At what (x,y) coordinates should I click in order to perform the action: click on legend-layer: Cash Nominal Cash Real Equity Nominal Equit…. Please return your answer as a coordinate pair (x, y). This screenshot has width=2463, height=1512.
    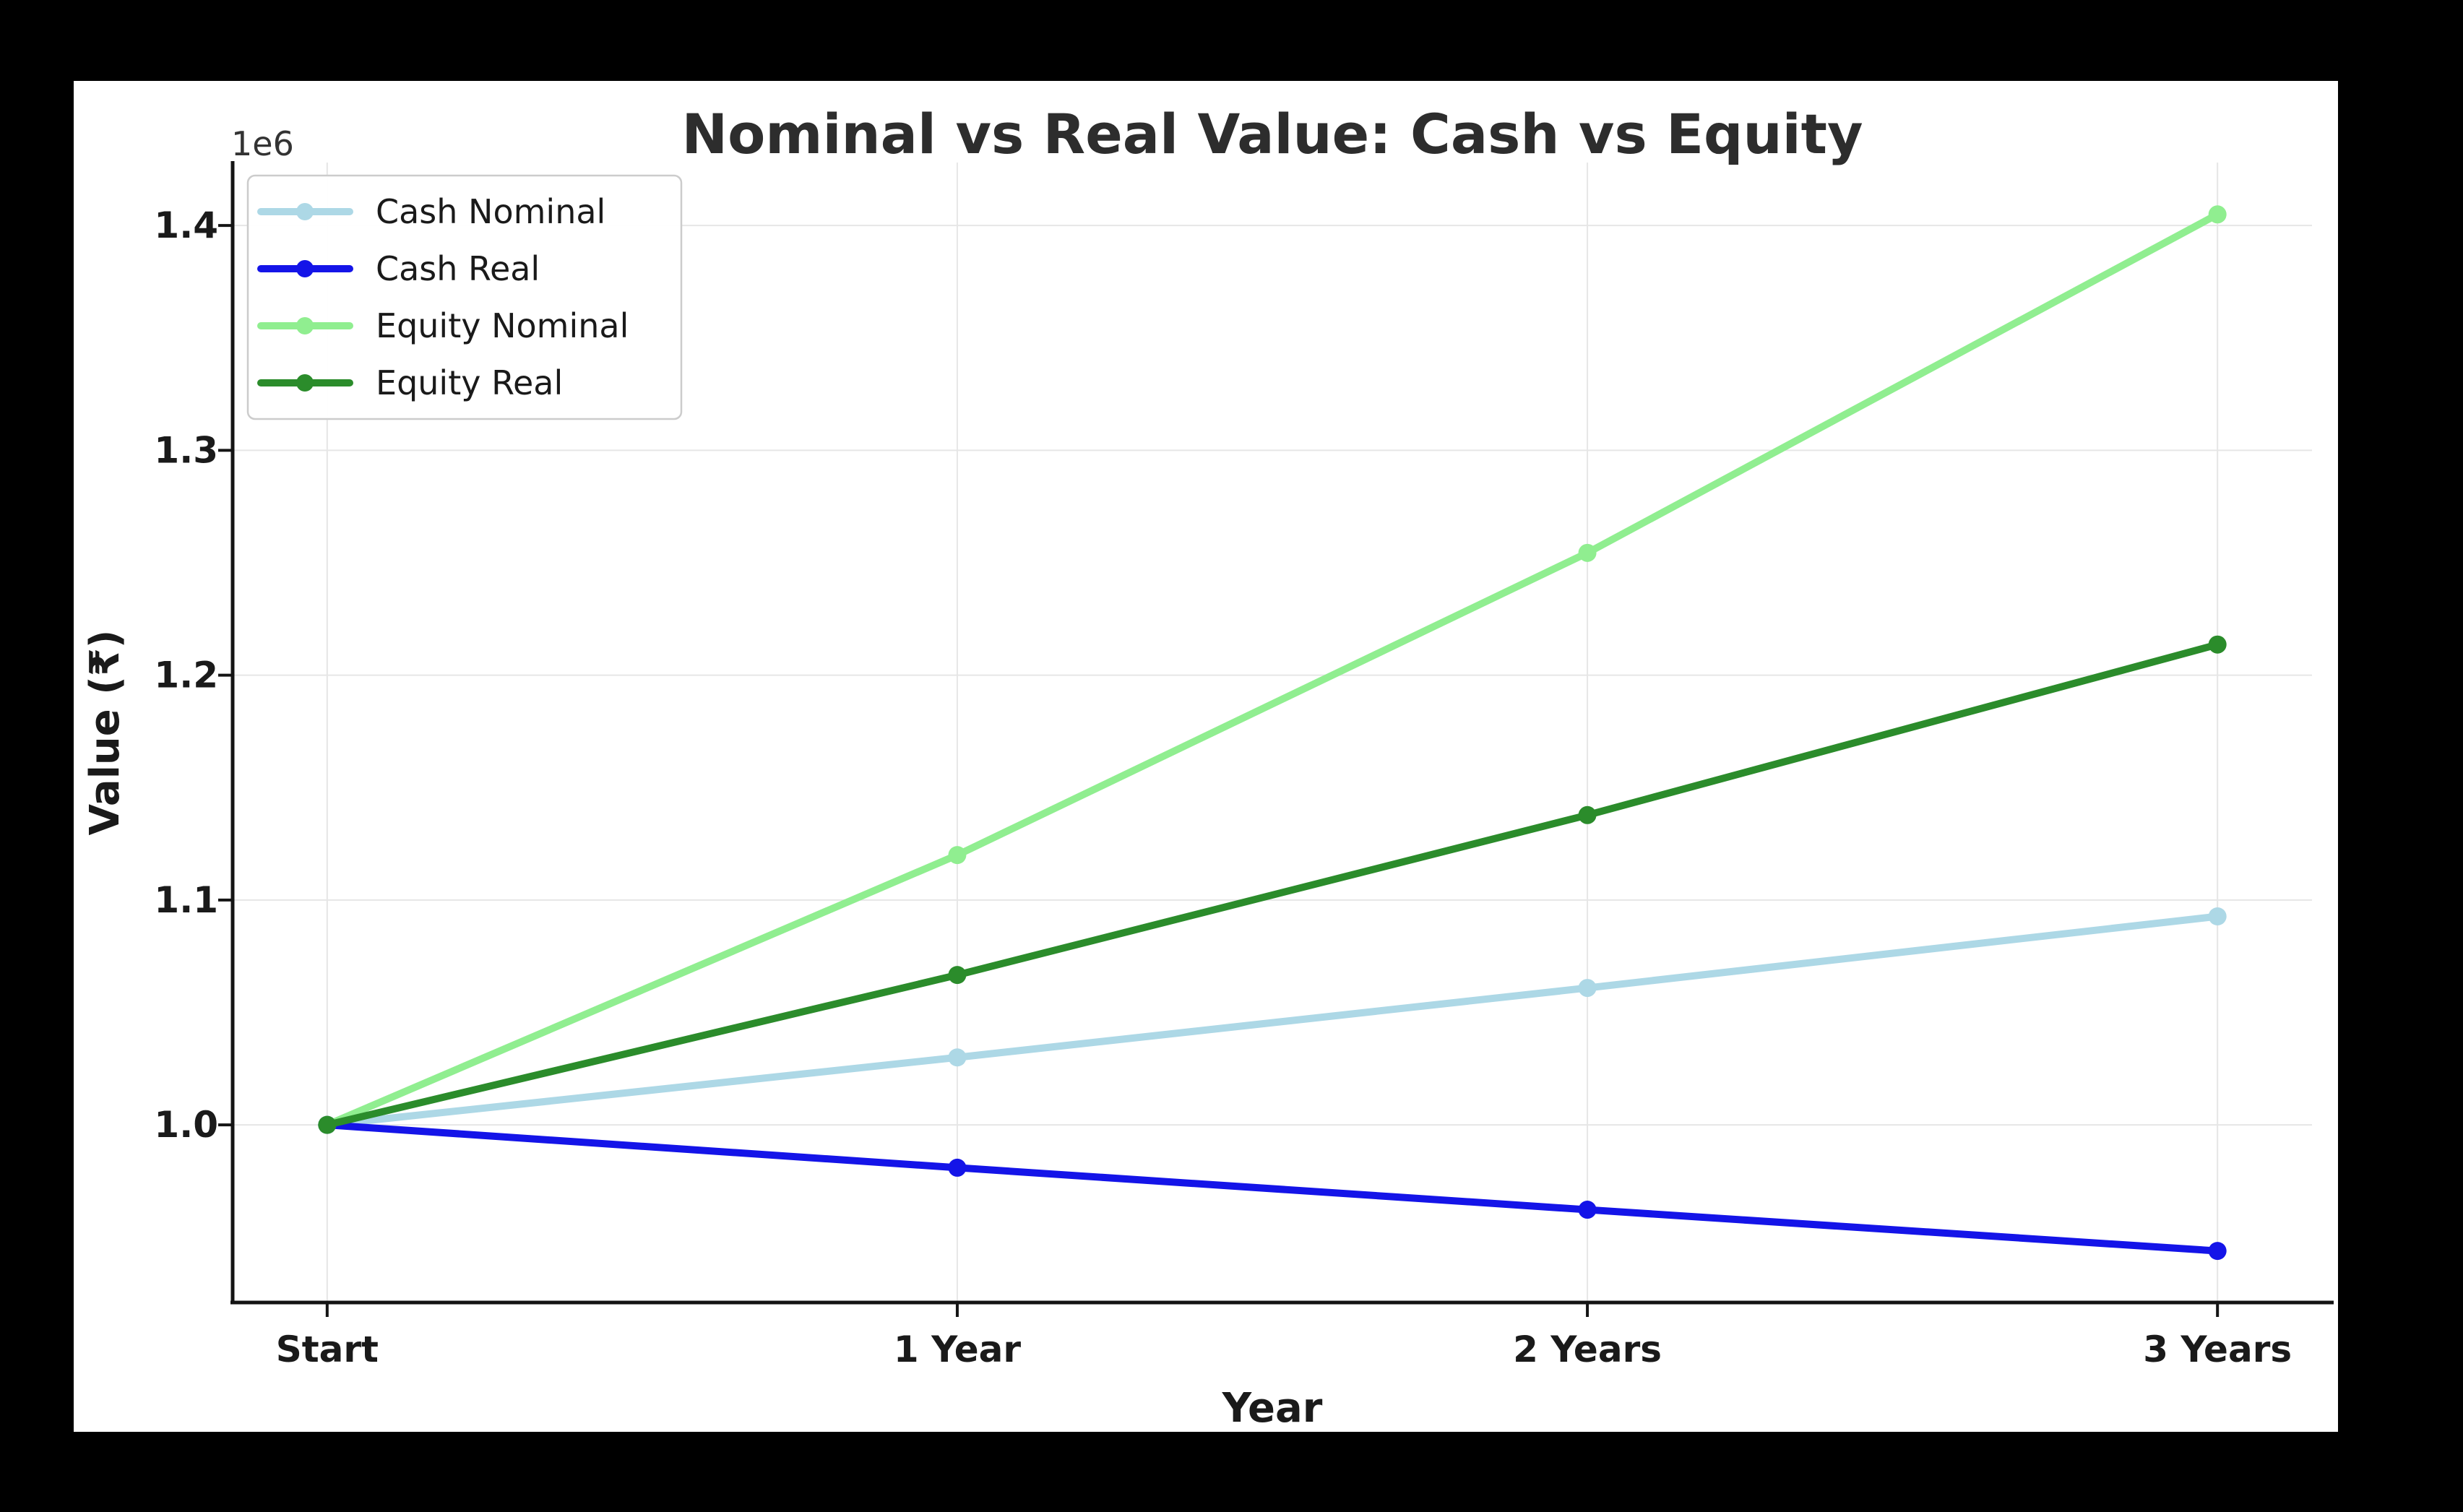
    Looking at the image, I should click on (464, 297).